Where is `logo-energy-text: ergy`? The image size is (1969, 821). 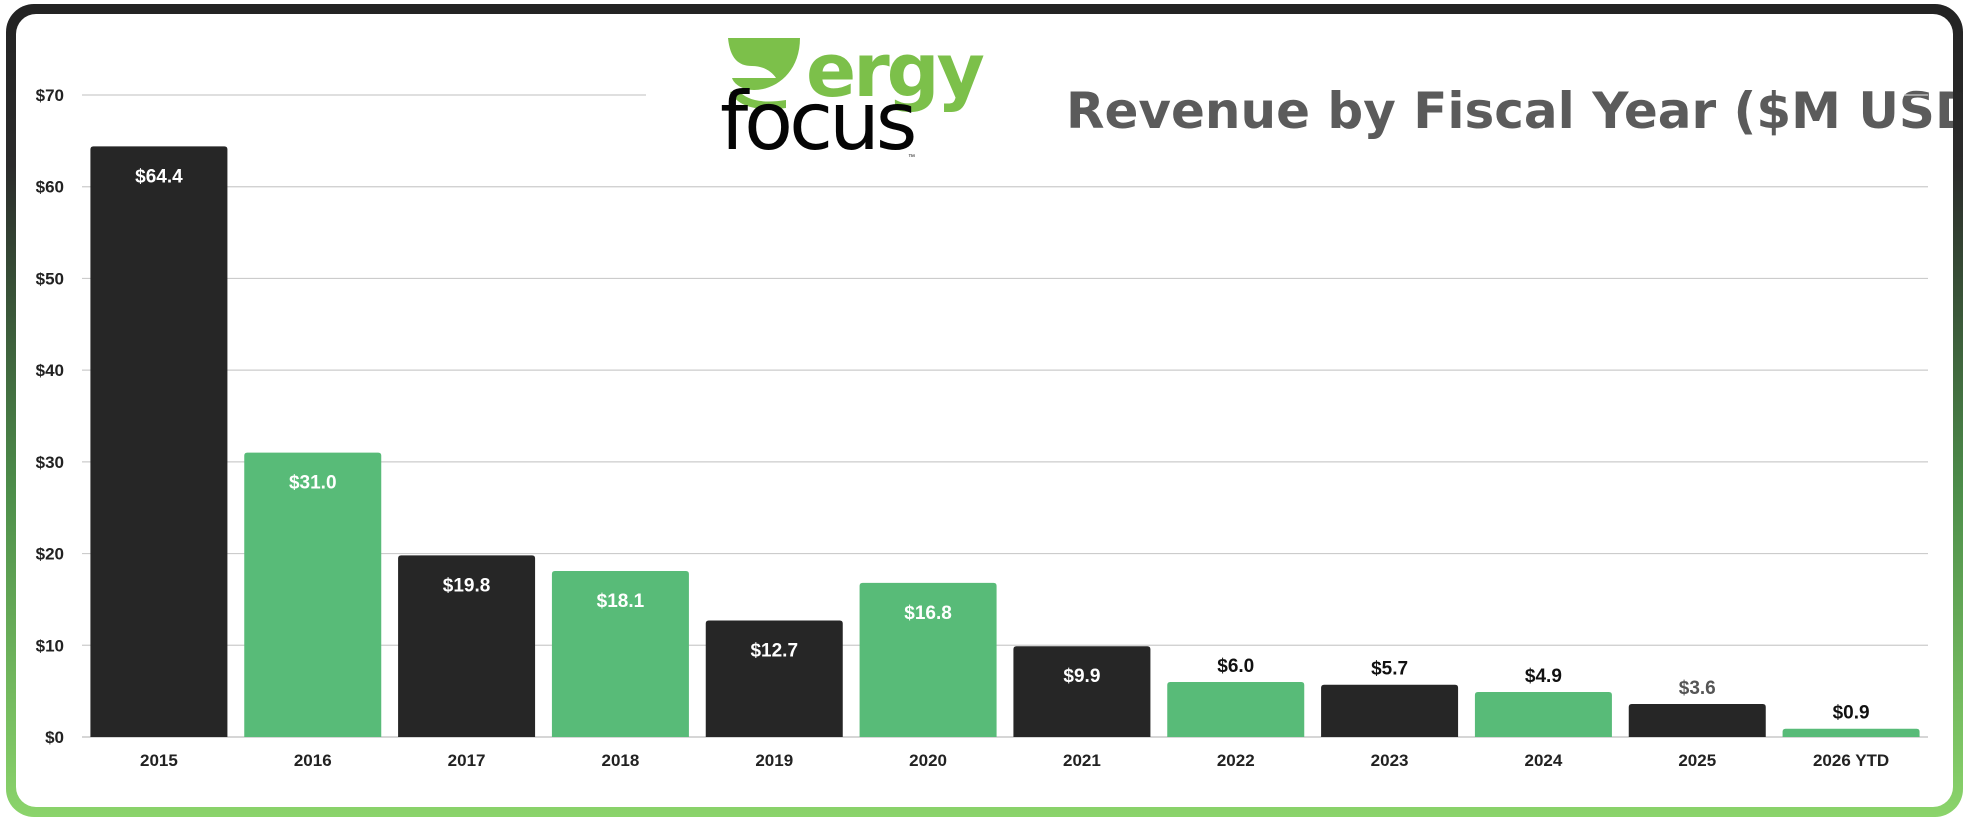 logo-energy-text: ergy is located at coordinates (872, 71).